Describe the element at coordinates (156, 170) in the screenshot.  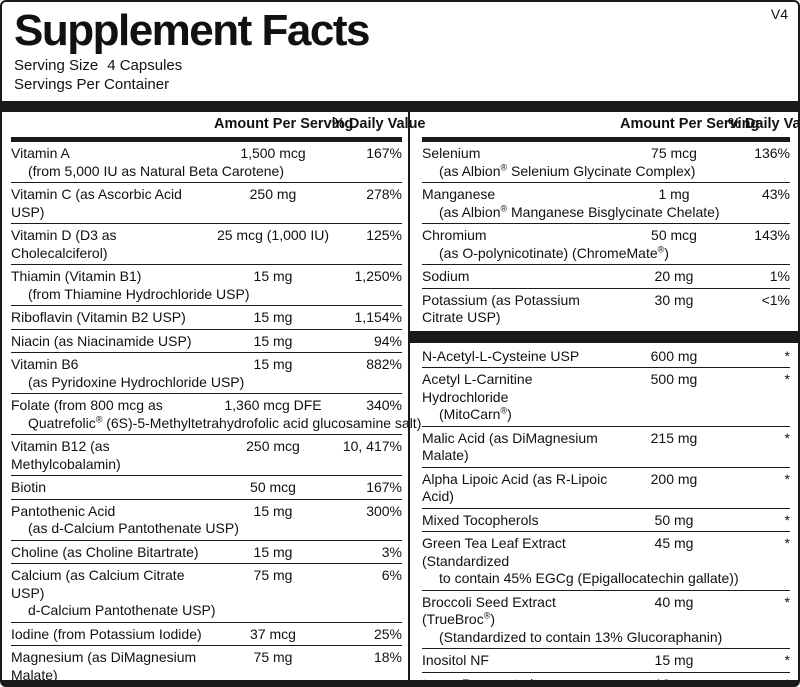
I see `ingredient-subtext: (from 5,000 IU as Natural Beta Carotene)` at that location.